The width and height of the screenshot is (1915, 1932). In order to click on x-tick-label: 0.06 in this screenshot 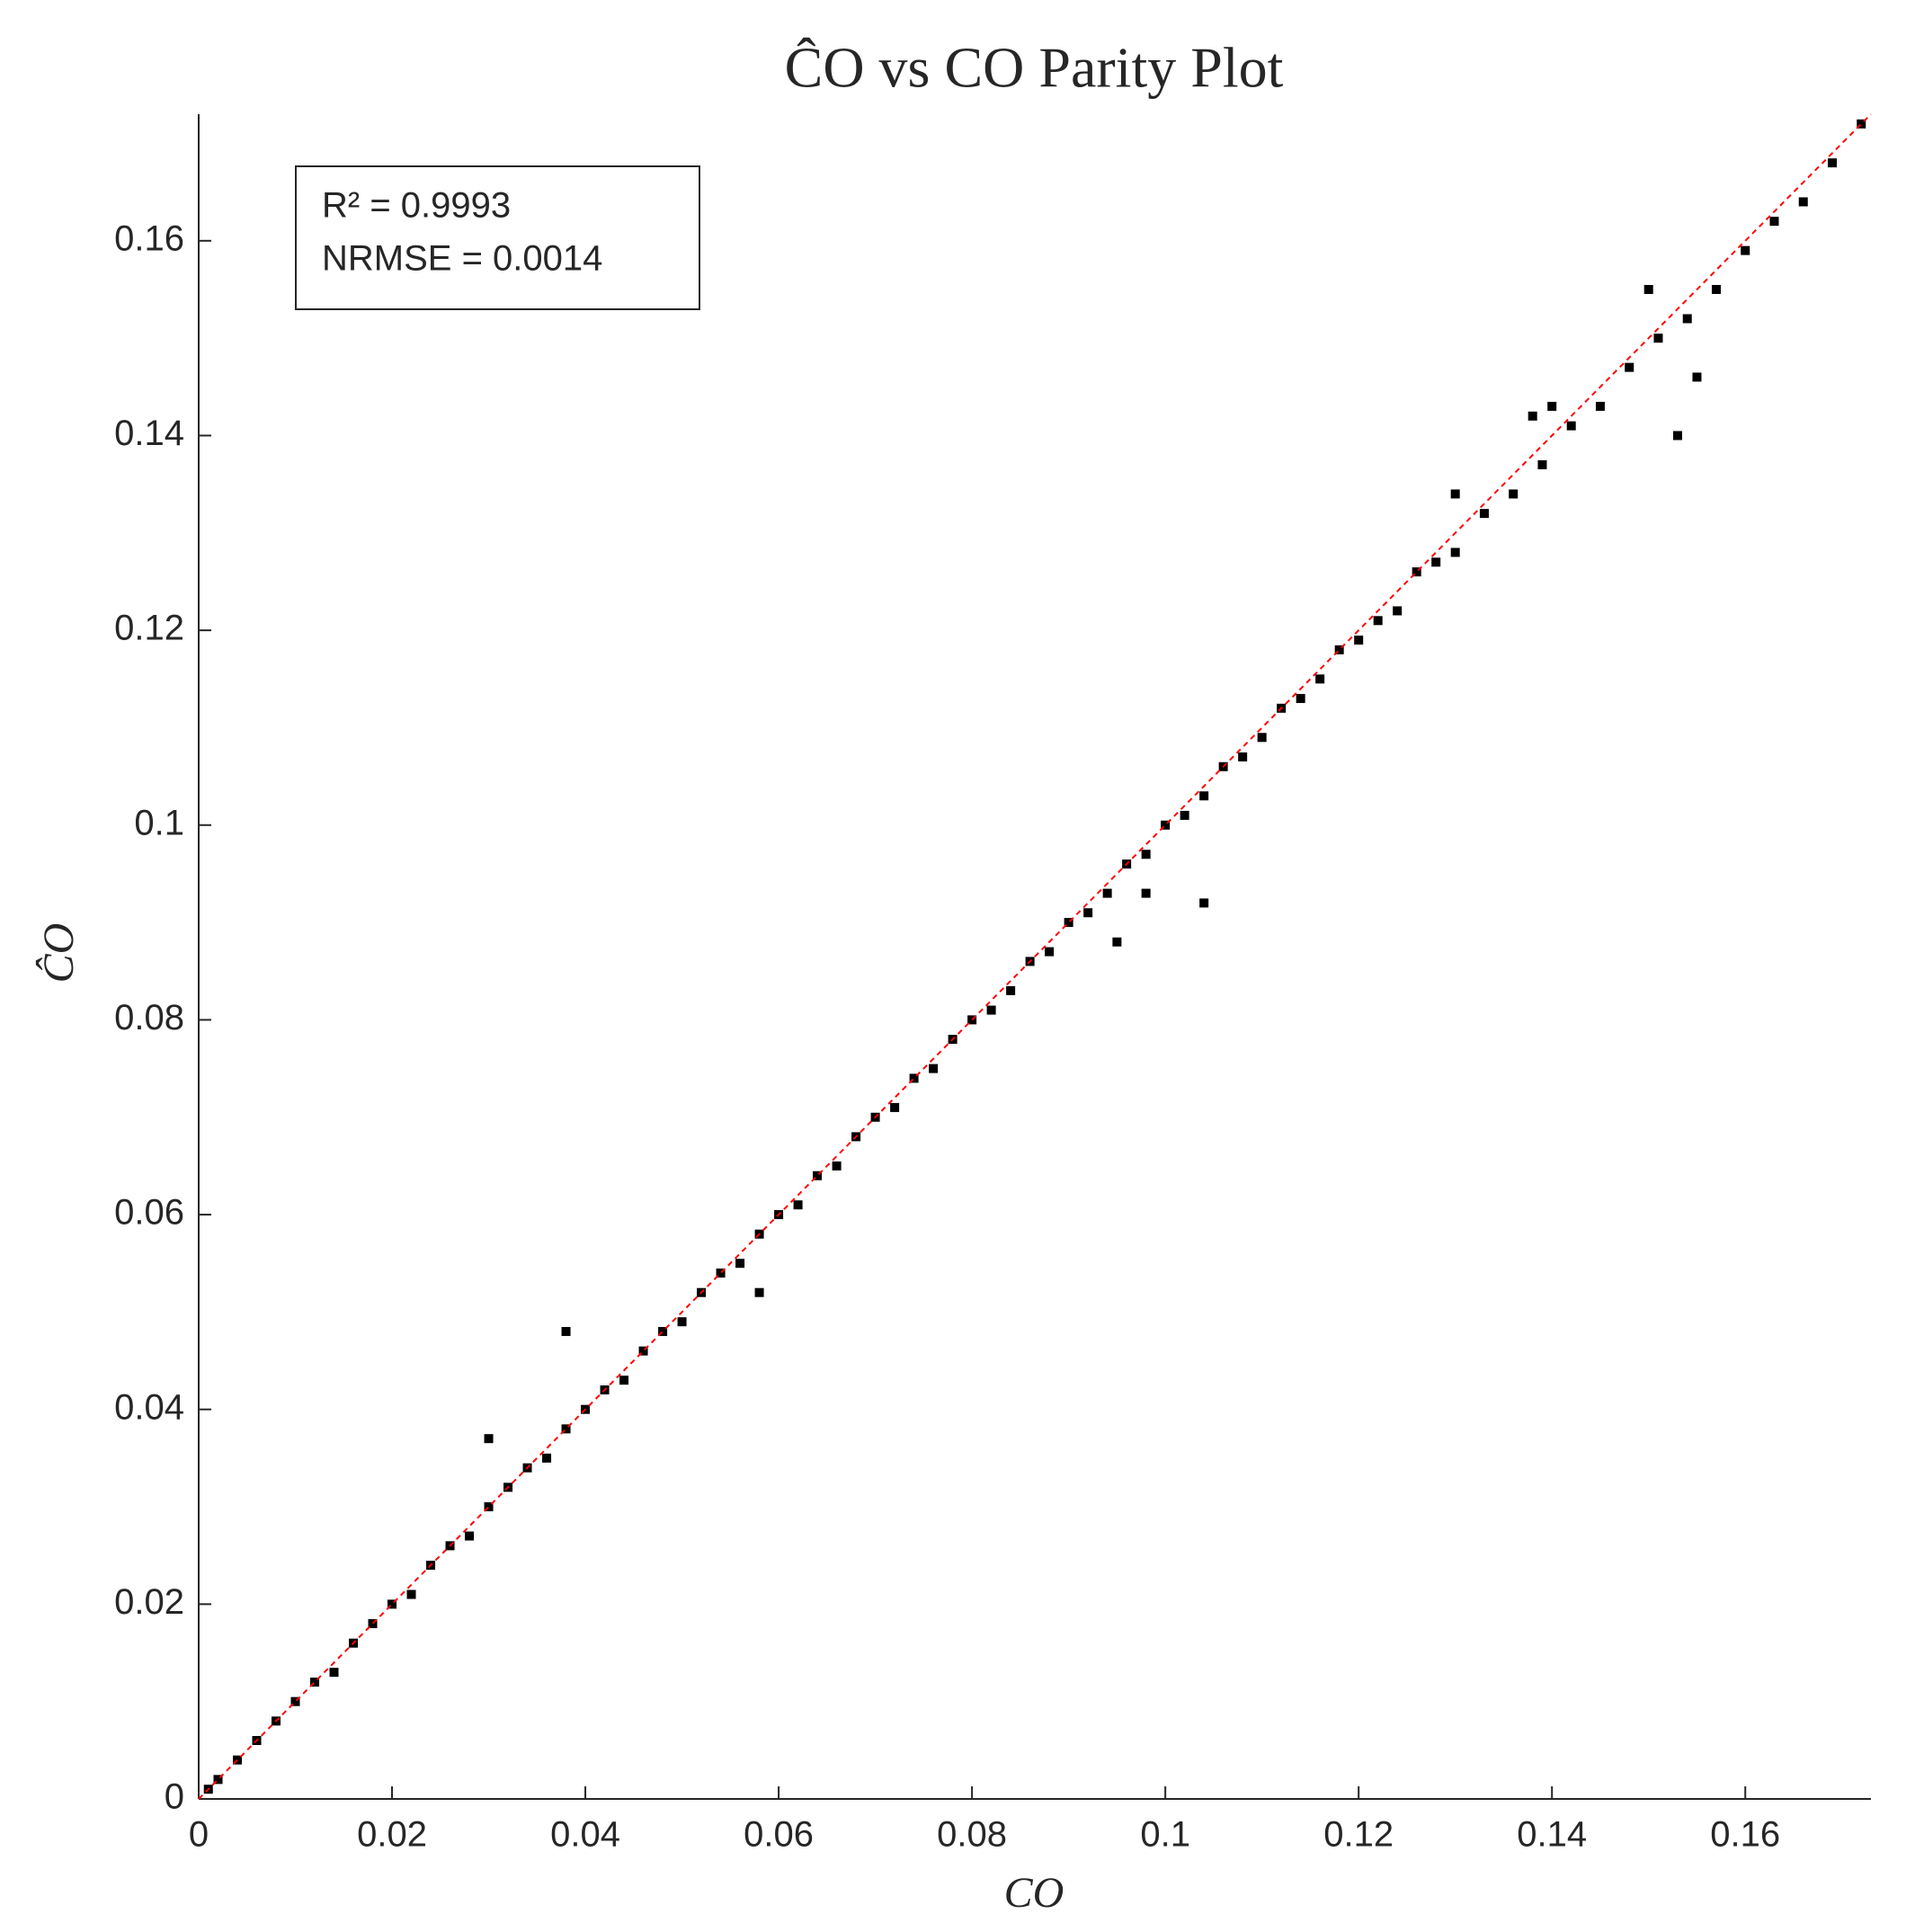, I will do `click(779, 1835)`.